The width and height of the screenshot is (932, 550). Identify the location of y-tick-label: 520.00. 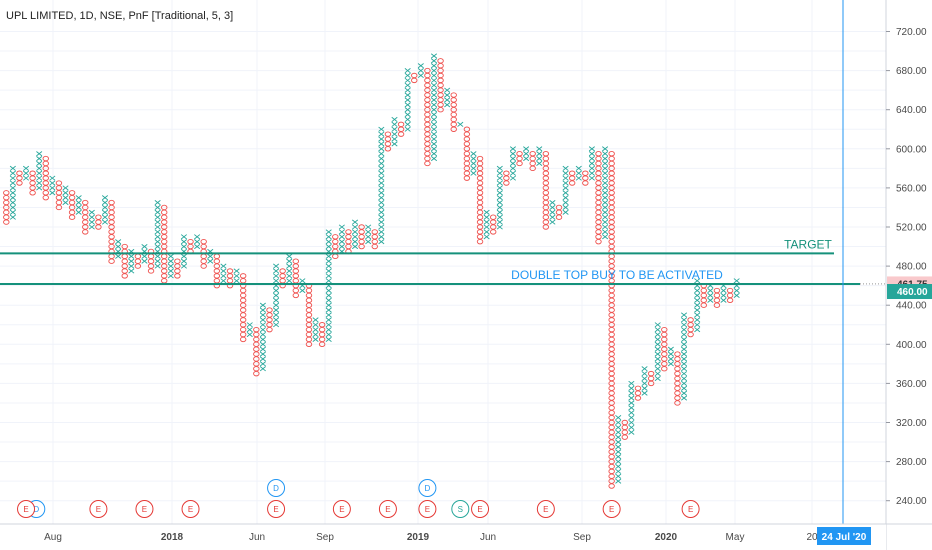
(911, 228).